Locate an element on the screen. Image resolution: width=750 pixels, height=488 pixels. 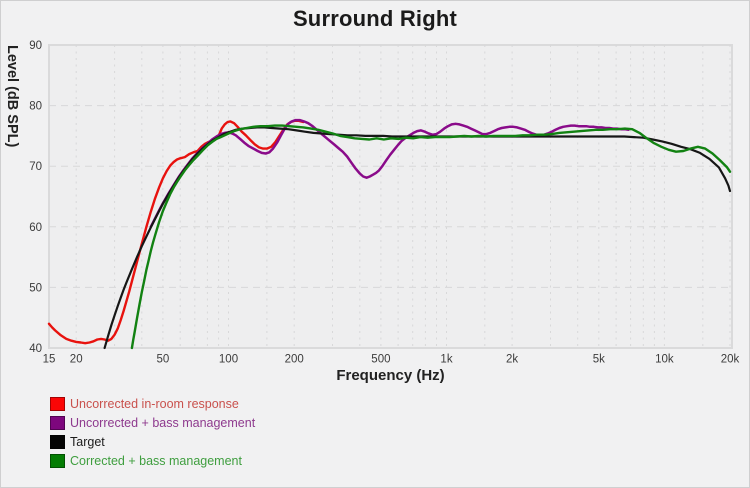
chart-title: Surround Right is located at coordinates (375, 18).